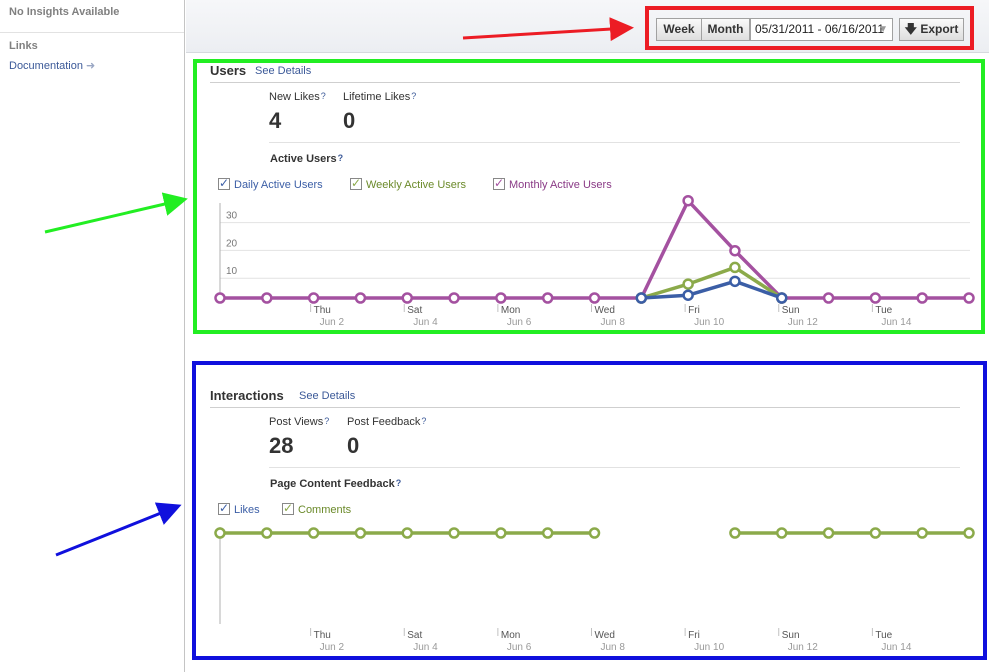 The image size is (989, 672). What do you see at coordinates (336, 484) in the screenshot?
I see `page-content-feedback-title: Page Content Feedback?` at bounding box center [336, 484].